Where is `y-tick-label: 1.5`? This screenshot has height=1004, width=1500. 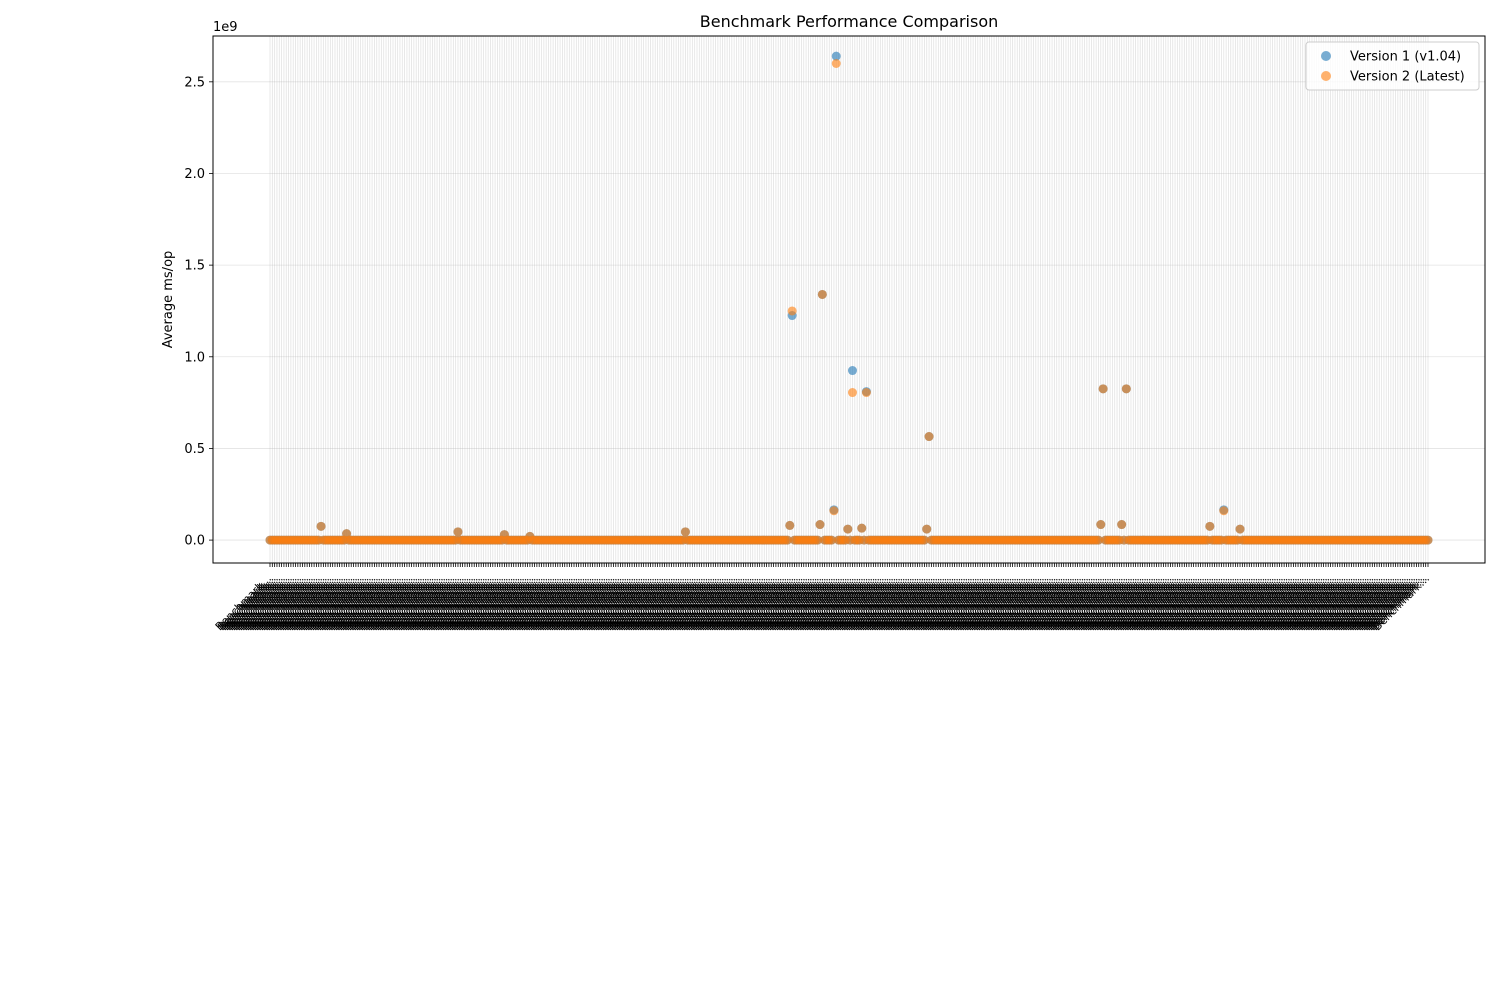
y-tick-label: 1.5 is located at coordinates (194, 266).